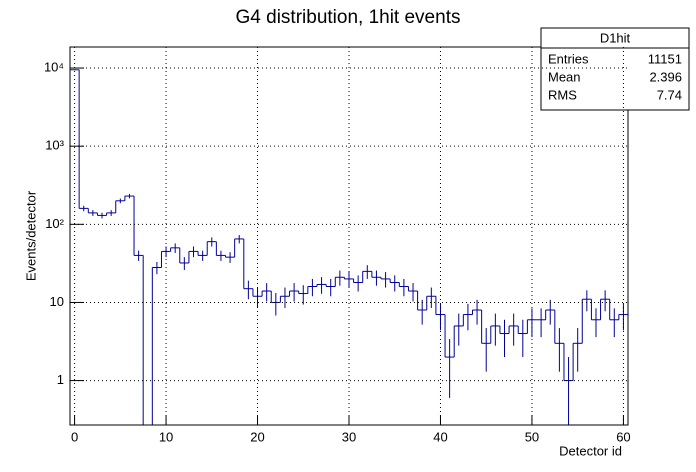 The image size is (696, 472). I want to click on stats-value: 11151, so click(665, 58).